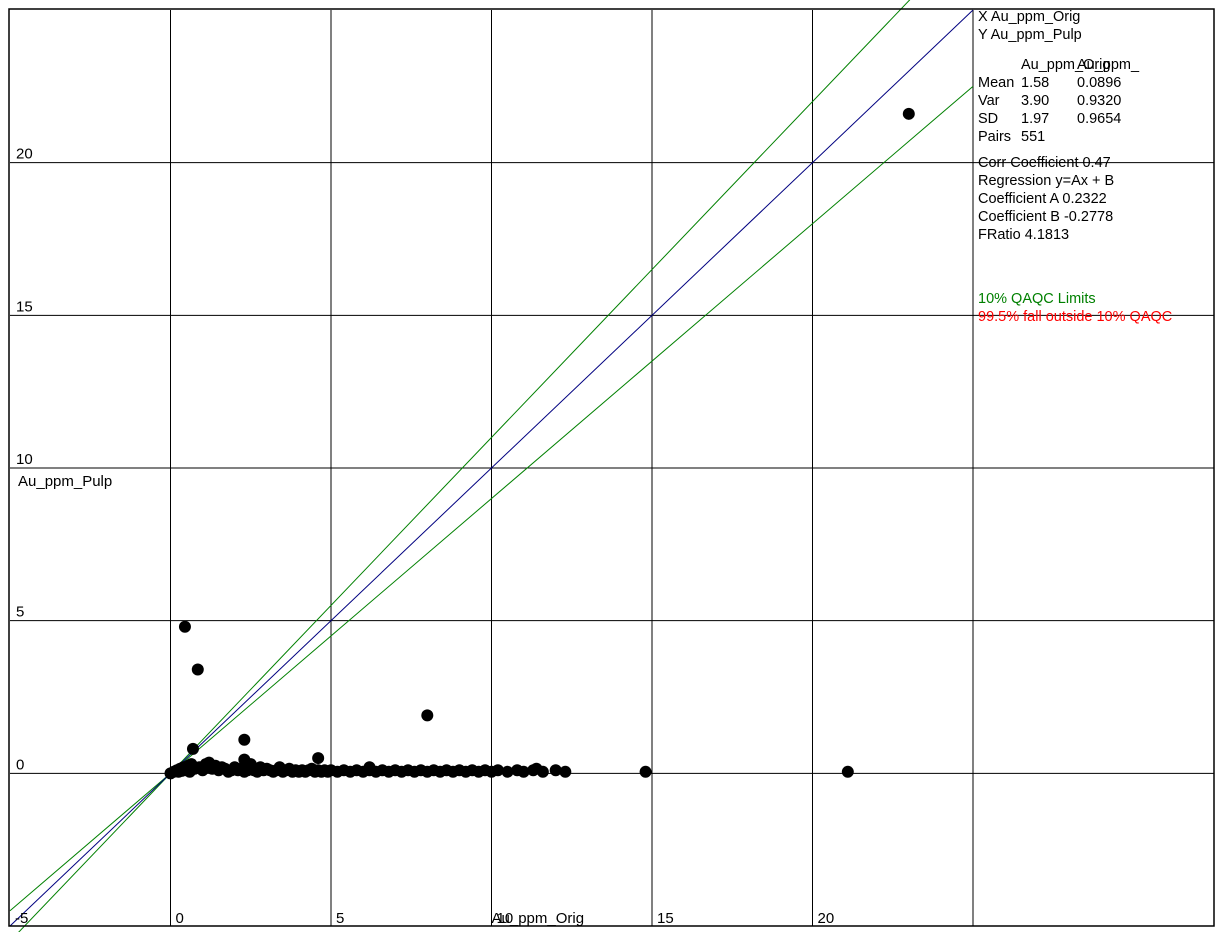 This screenshot has height=932, width=1219. Describe the element at coordinates (21, 918) in the screenshot. I see `x-tick-label: -5` at that location.